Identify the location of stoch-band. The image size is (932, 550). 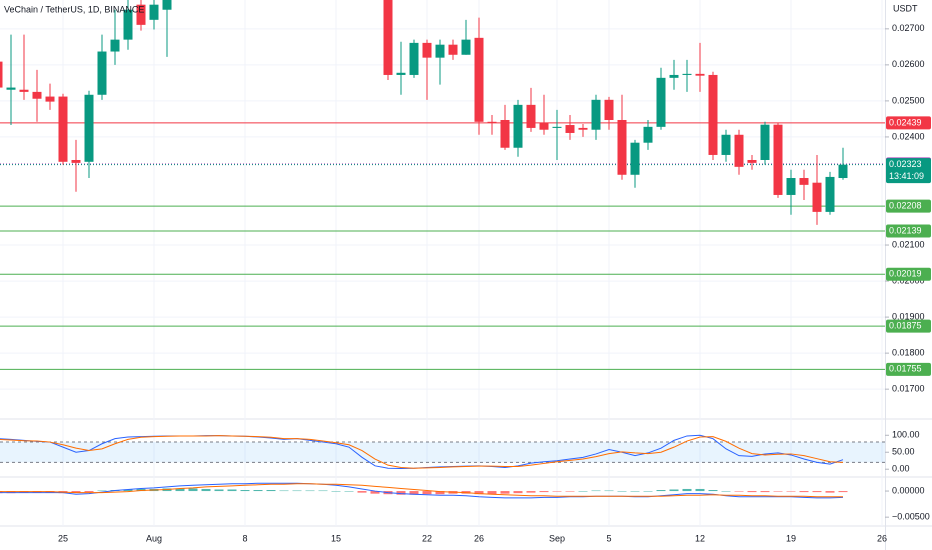
(442, 452).